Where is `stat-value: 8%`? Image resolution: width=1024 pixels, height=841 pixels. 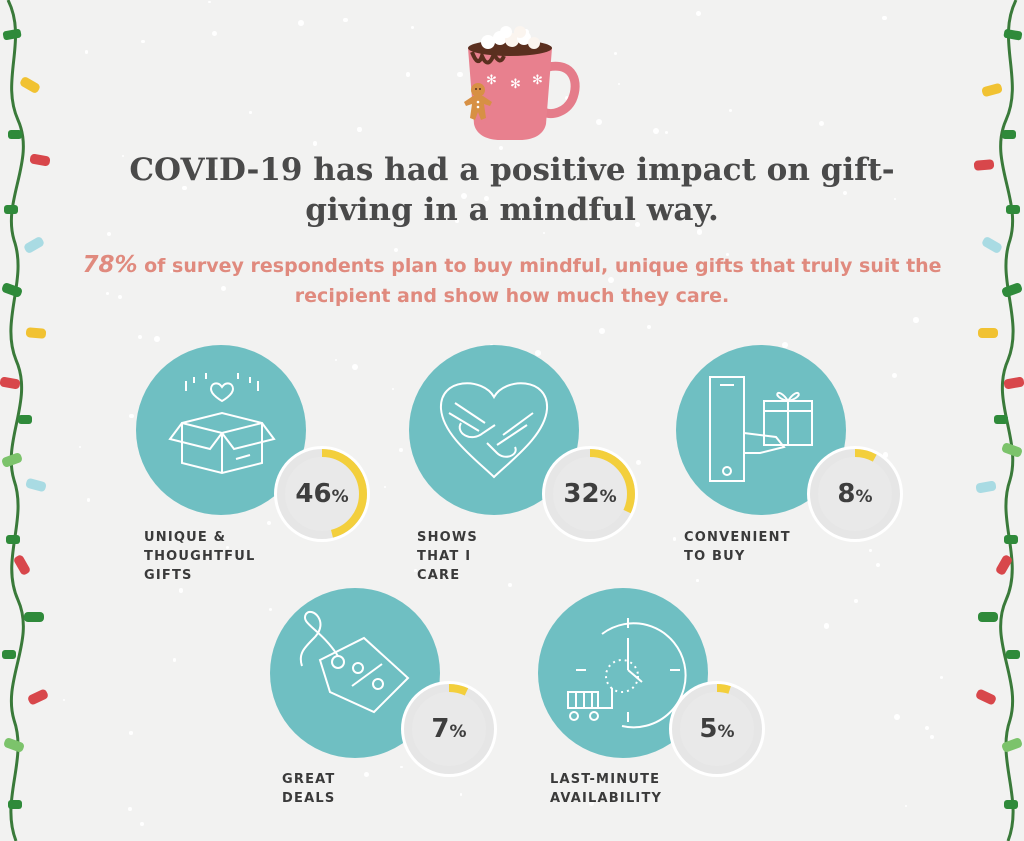
stat-value: 8% is located at coordinates (855, 494).